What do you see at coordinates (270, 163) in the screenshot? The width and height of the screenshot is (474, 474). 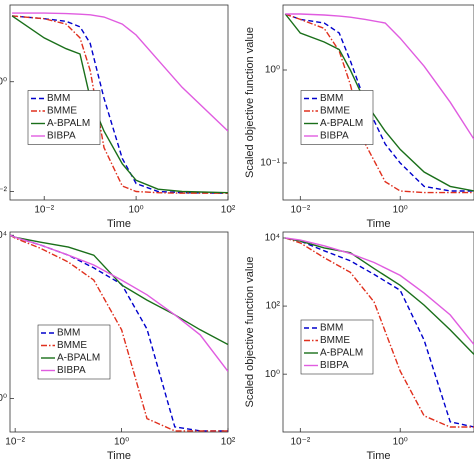 I see `y-tick-label: 10⁻¹` at bounding box center [270, 163].